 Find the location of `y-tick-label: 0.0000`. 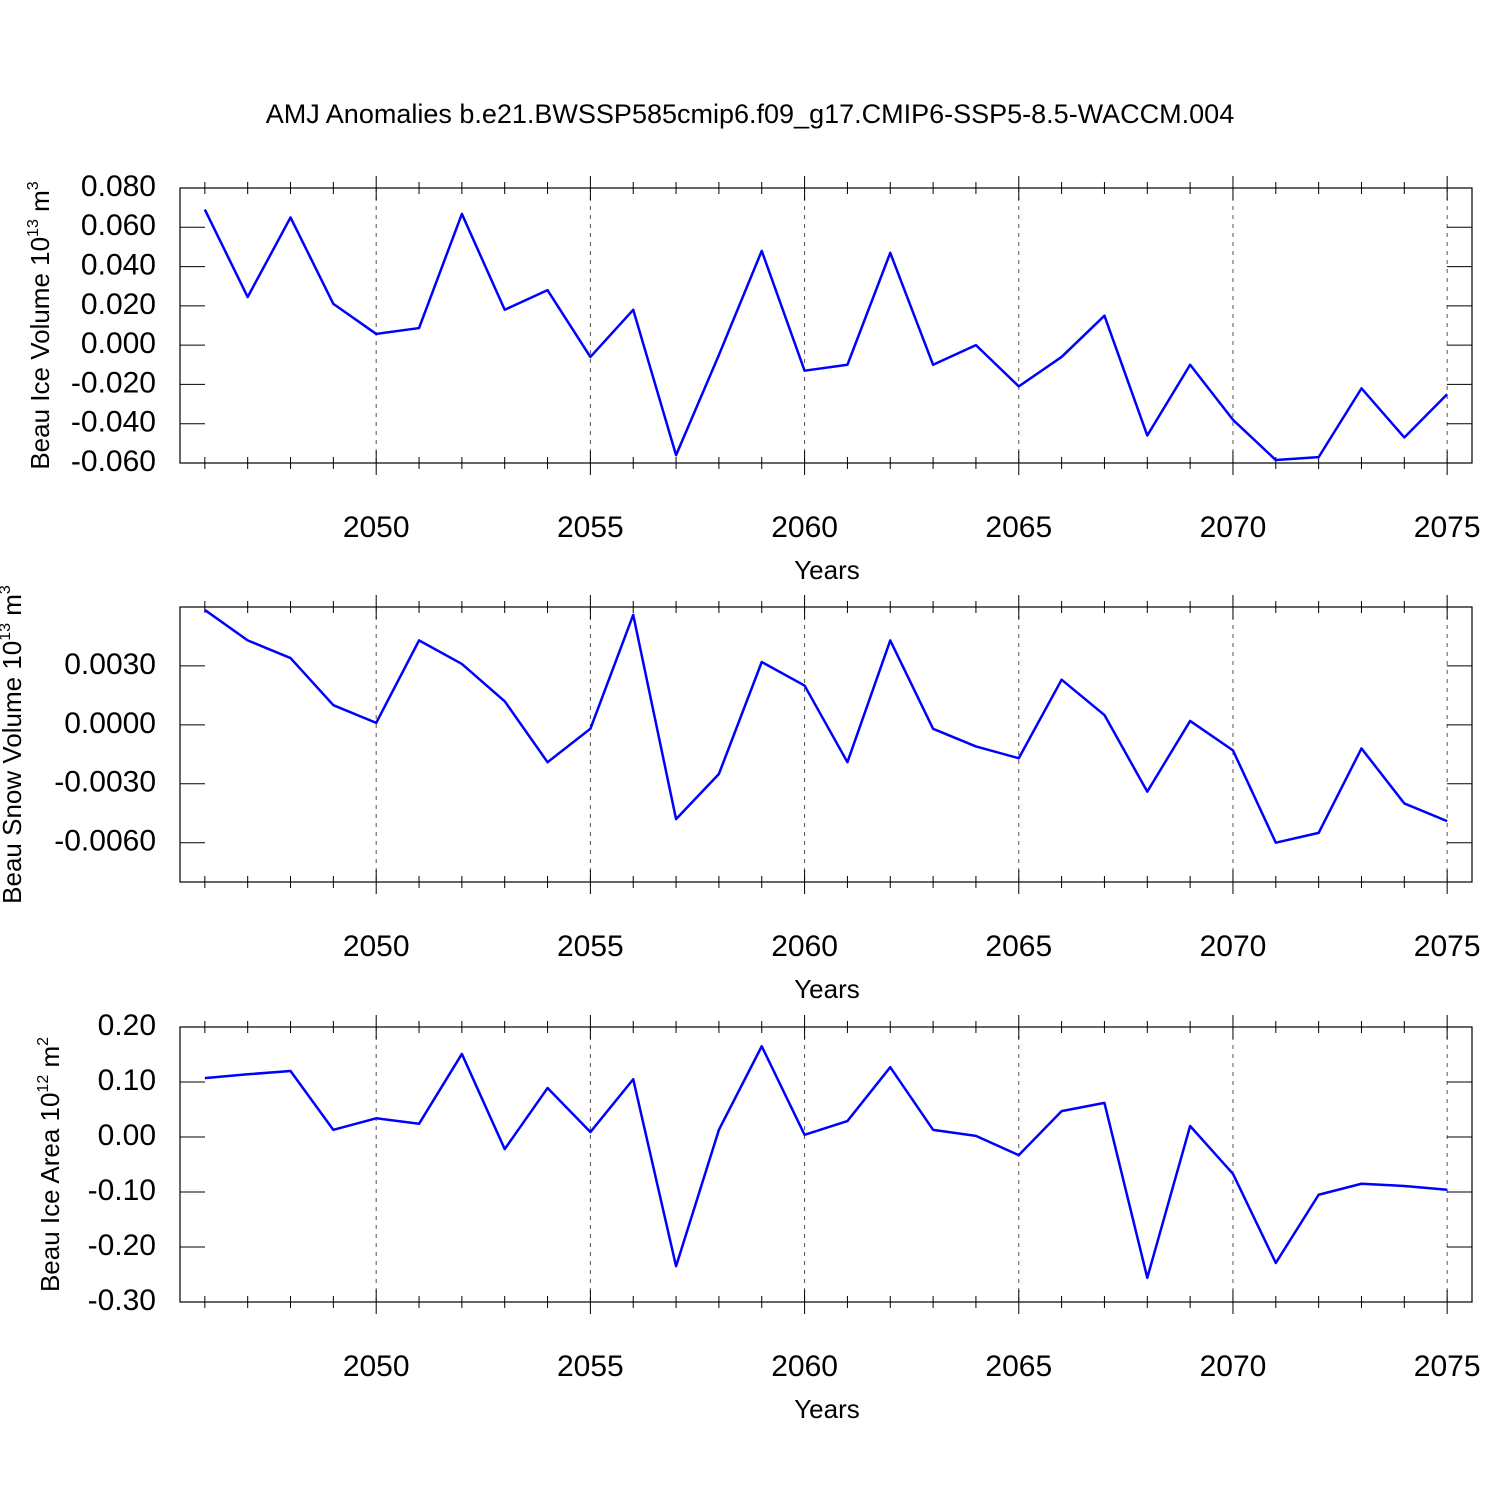

y-tick-label: 0.0000 is located at coordinates (110, 723).